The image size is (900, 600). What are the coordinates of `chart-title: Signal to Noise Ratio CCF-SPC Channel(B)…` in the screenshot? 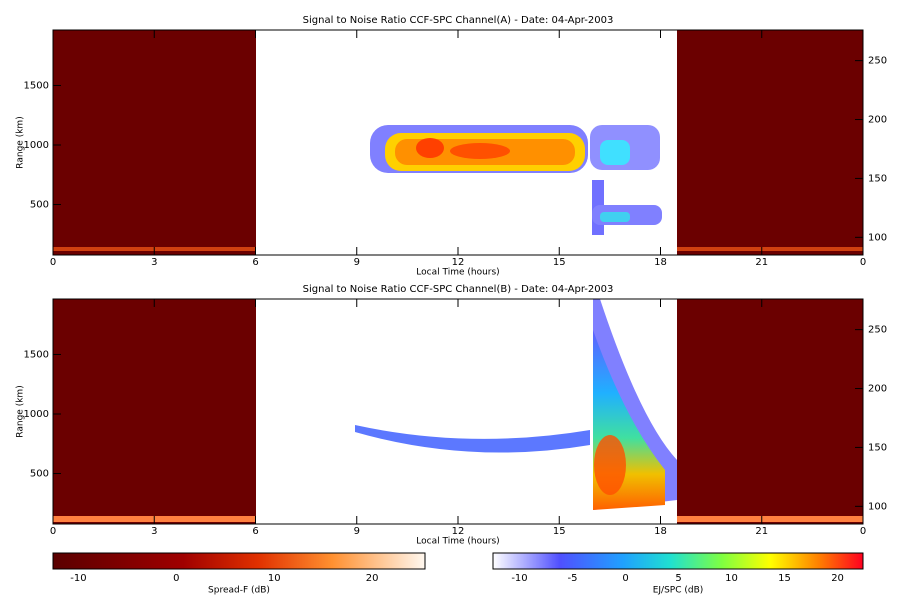 It's located at (458, 289).